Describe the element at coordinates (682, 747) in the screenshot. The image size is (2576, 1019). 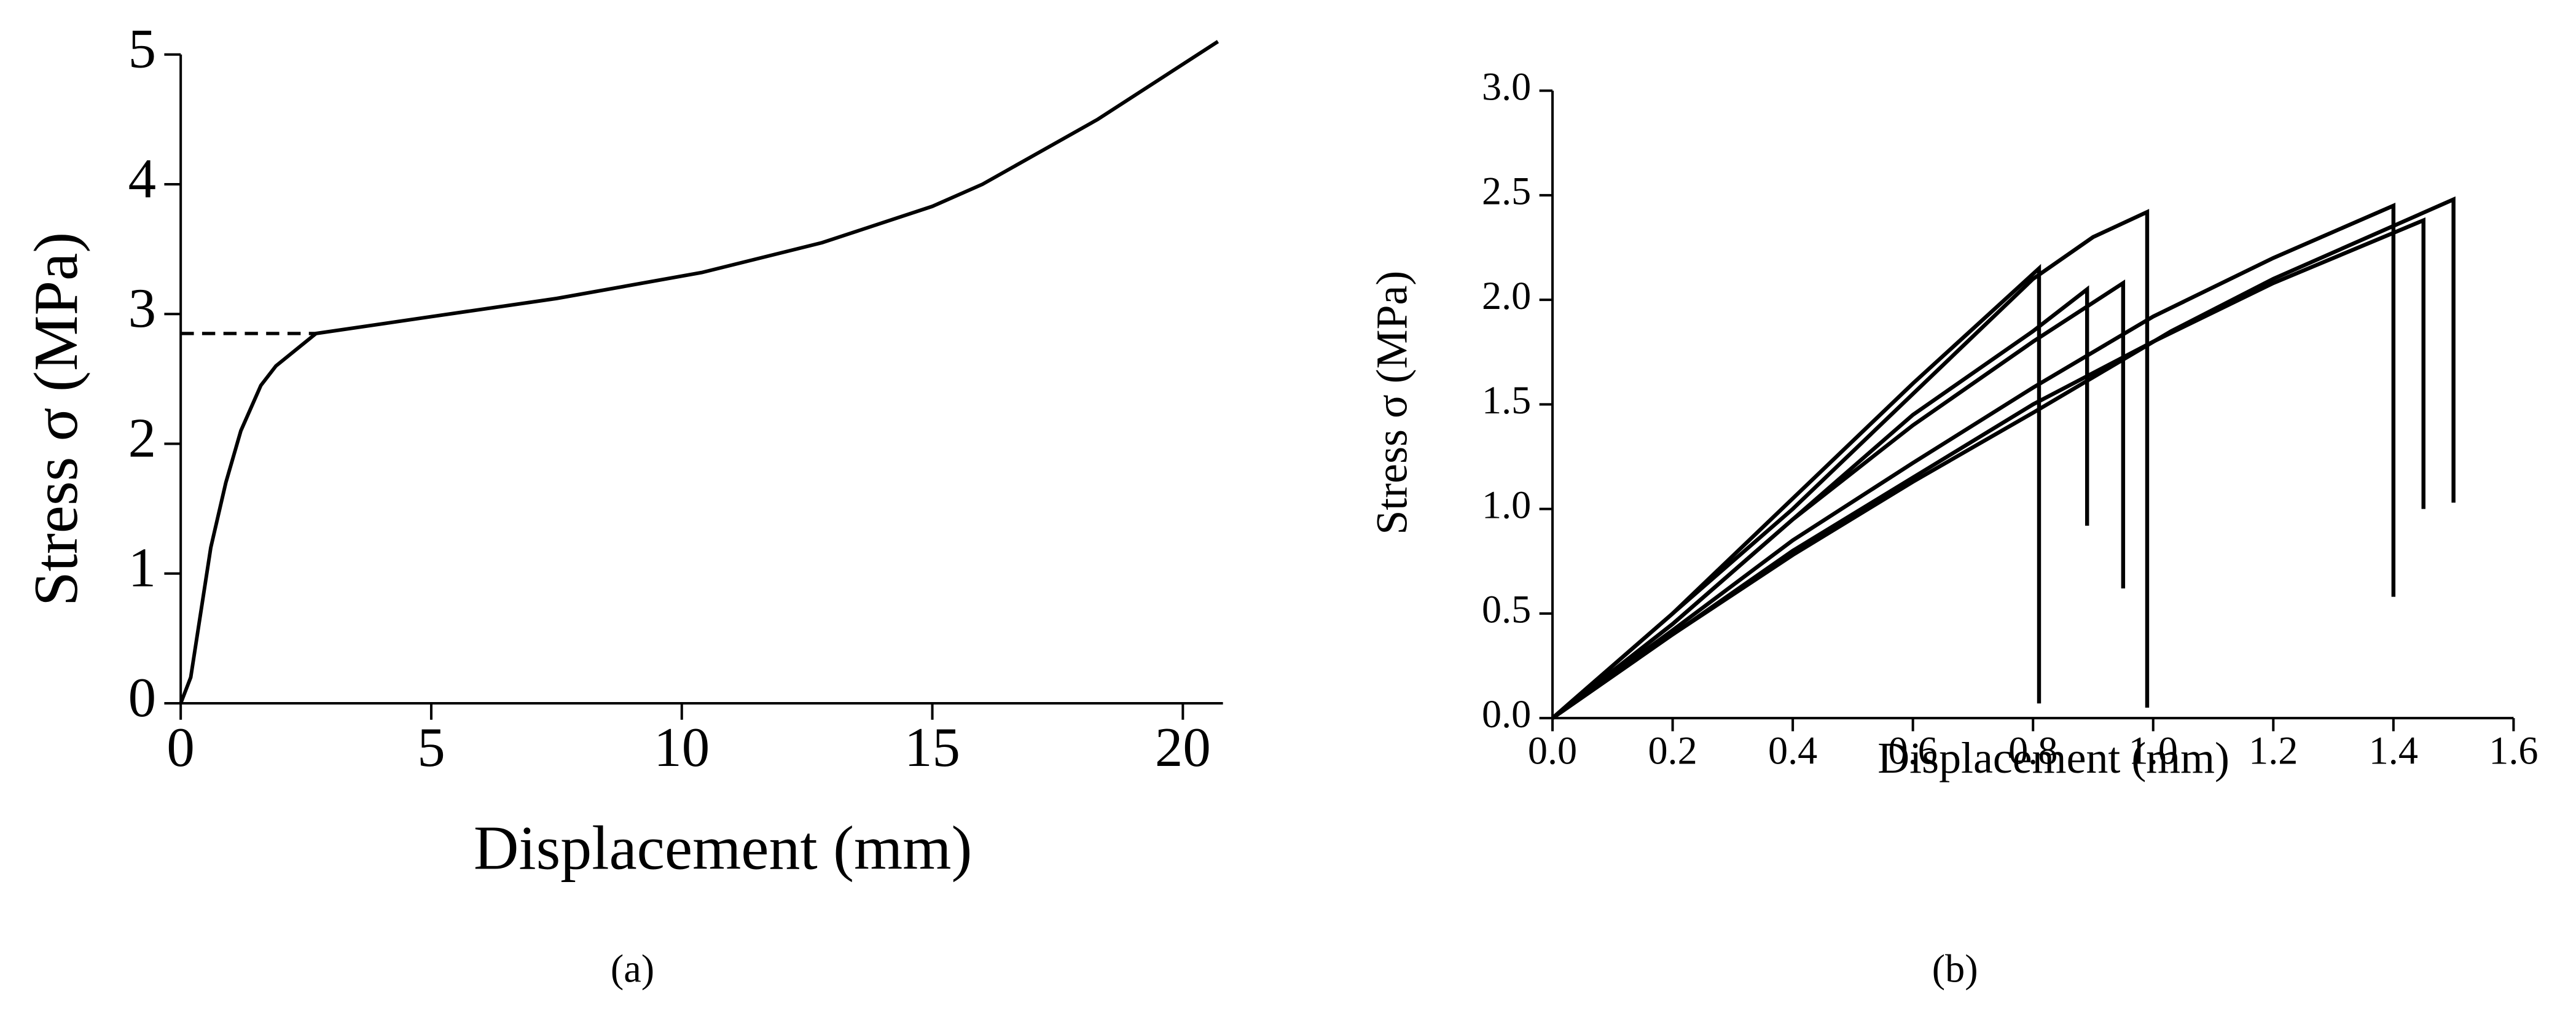
I see `x-tick-label: 10` at that location.